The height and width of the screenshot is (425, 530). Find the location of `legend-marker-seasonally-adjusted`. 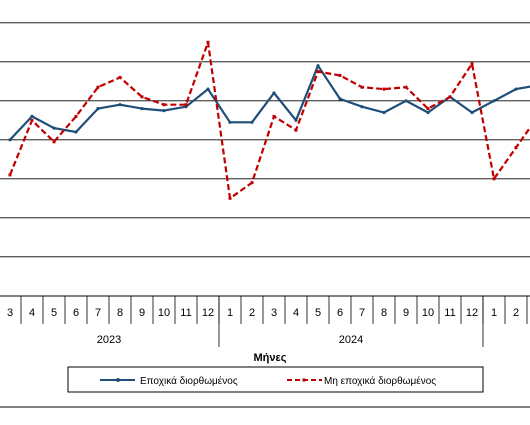

legend-marker-seasonally-adjusted is located at coordinates (118, 380).